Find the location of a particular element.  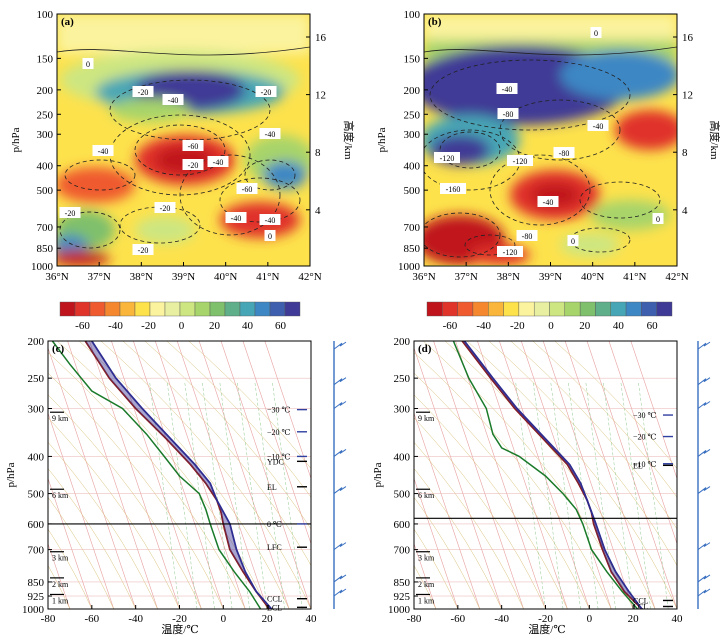

y2-tick-label: 16 is located at coordinates (321, 38).